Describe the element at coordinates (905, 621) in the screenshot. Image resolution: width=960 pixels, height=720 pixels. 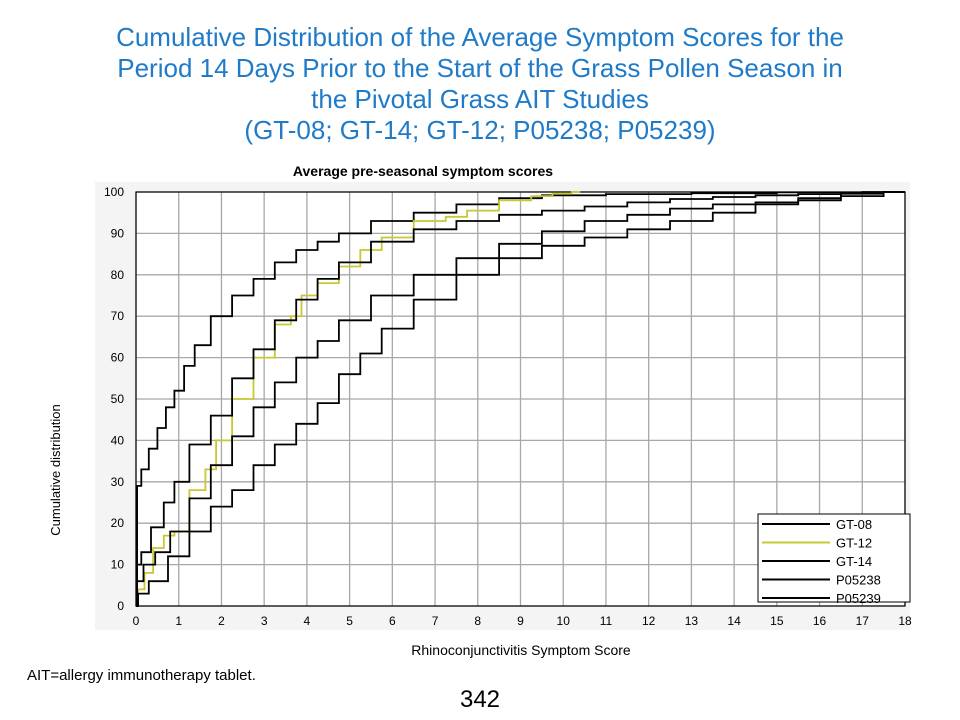
I see `x-tick-label: 18` at that location.